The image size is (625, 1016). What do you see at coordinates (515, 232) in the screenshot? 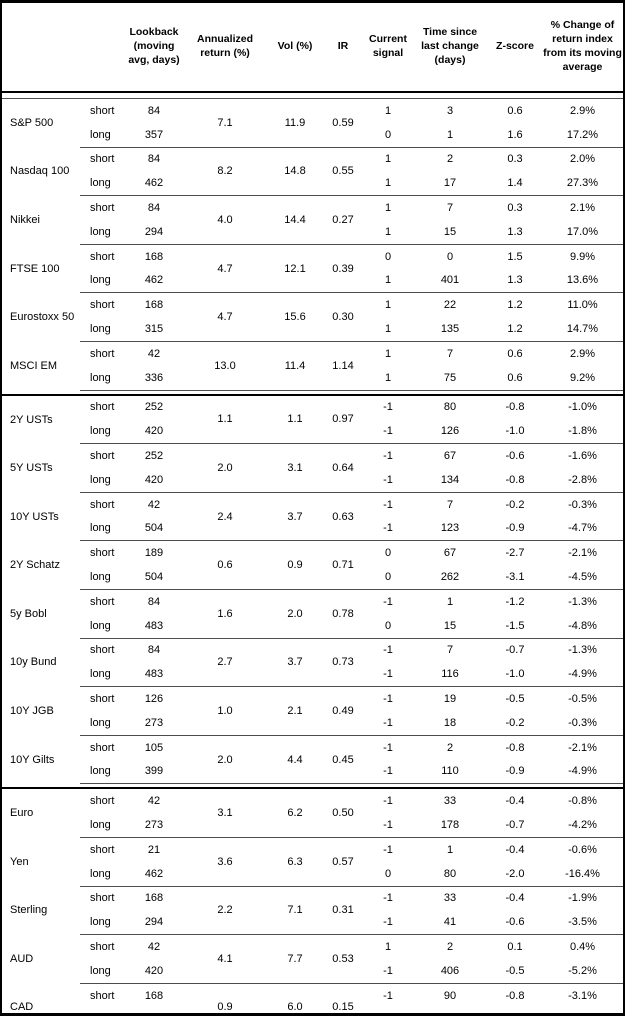
I see `z-score-value: 1.3` at bounding box center [515, 232].